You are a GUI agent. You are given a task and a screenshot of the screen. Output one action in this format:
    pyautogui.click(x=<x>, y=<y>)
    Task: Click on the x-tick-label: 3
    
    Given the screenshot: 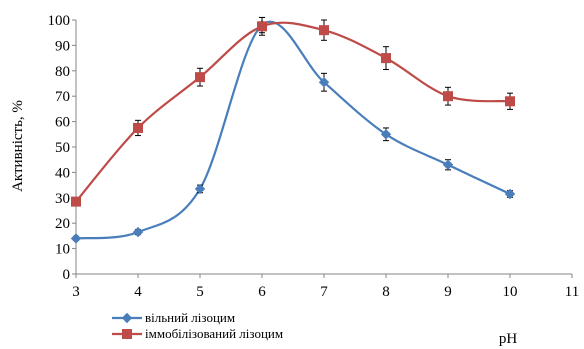 What is the action you would take?
    pyautogui.click(x=76, y=292)
    